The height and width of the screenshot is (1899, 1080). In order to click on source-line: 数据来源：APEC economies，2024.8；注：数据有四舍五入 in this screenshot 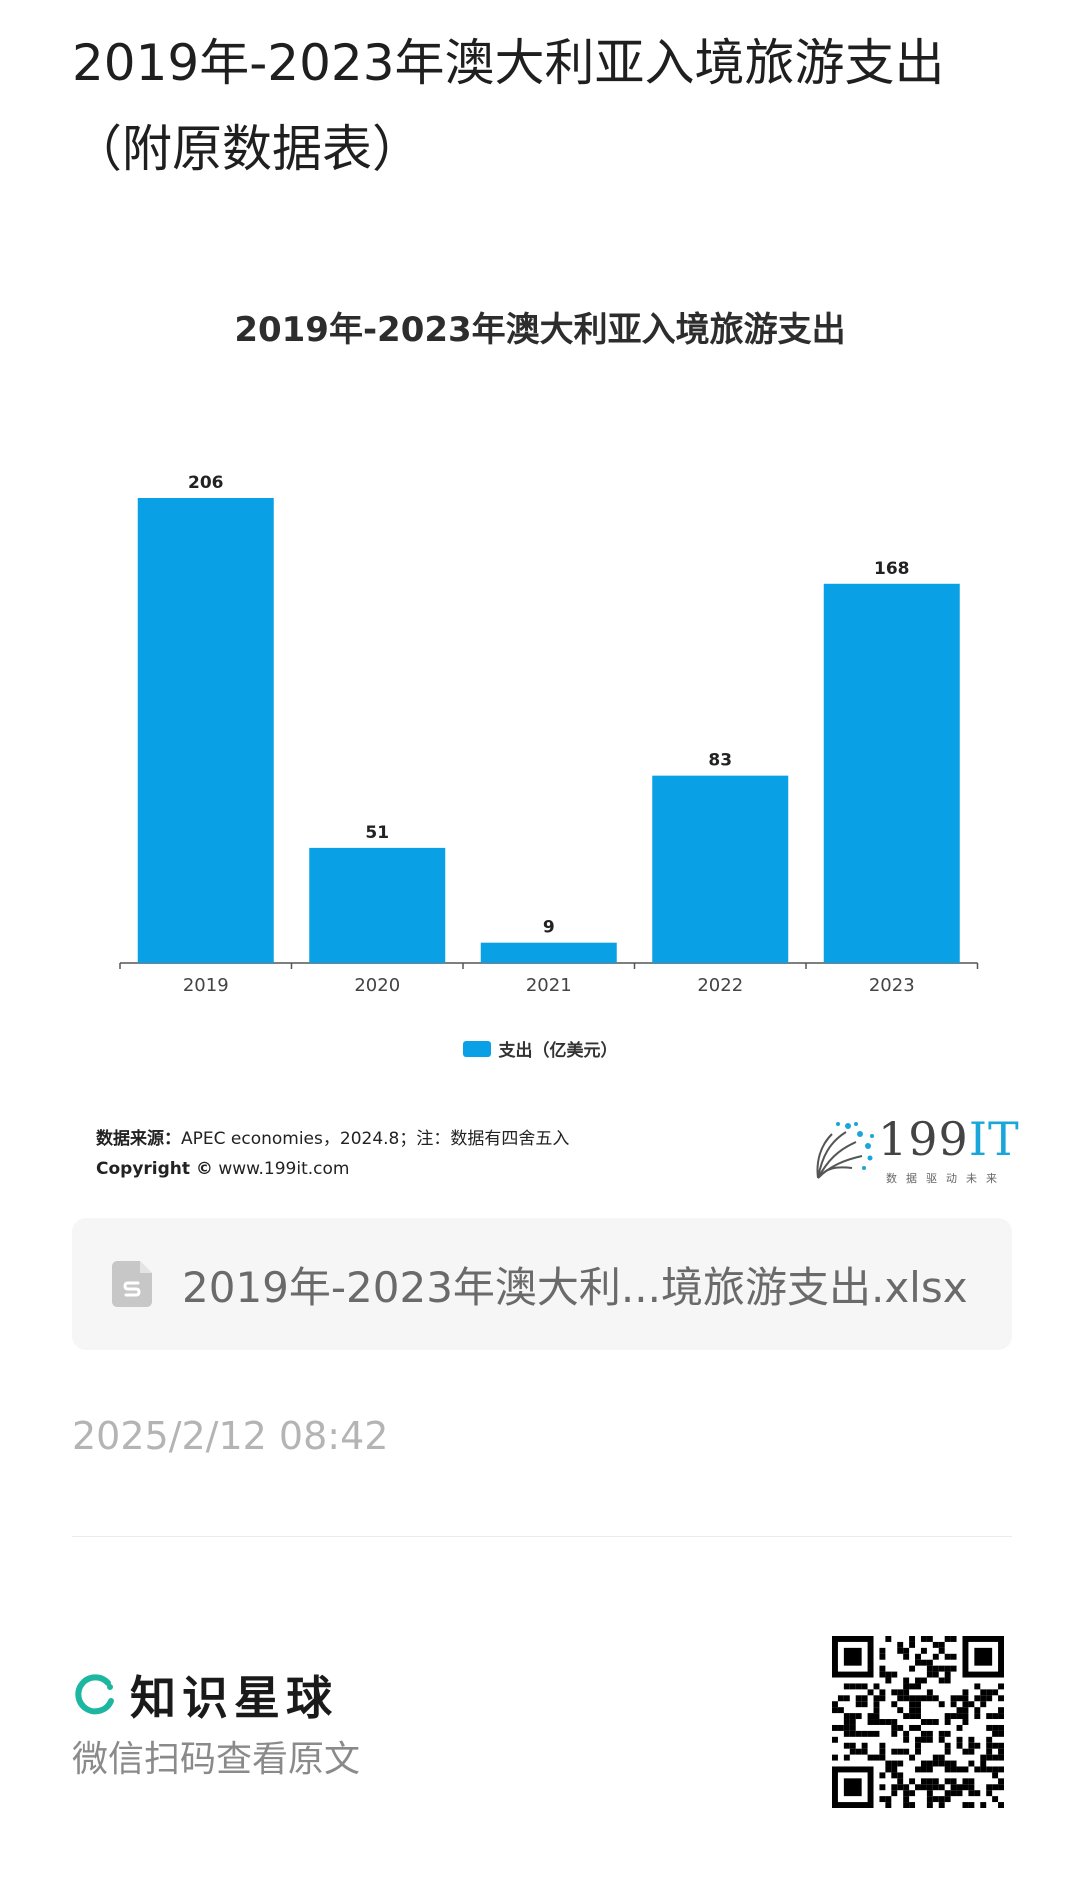, I will do `click(332, 1139)`.